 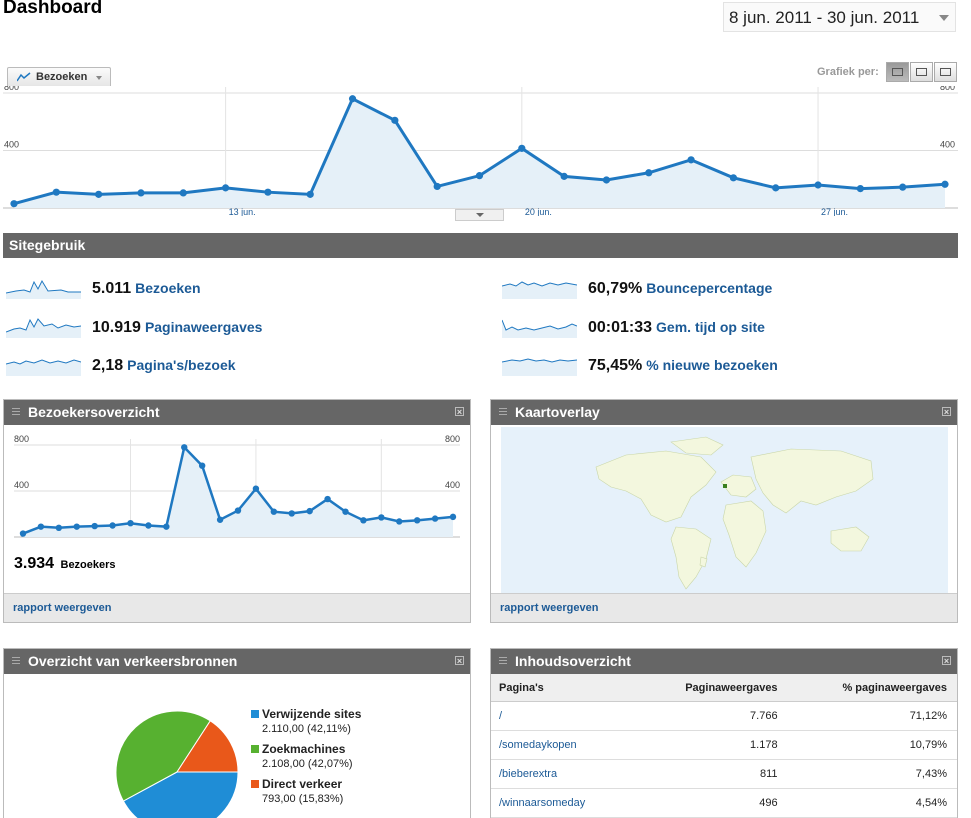 What do you see at coordinates (724, 607) in the screenshot?
I see `map-report-link: rapport weergeven` at bounding box center [724, 607].